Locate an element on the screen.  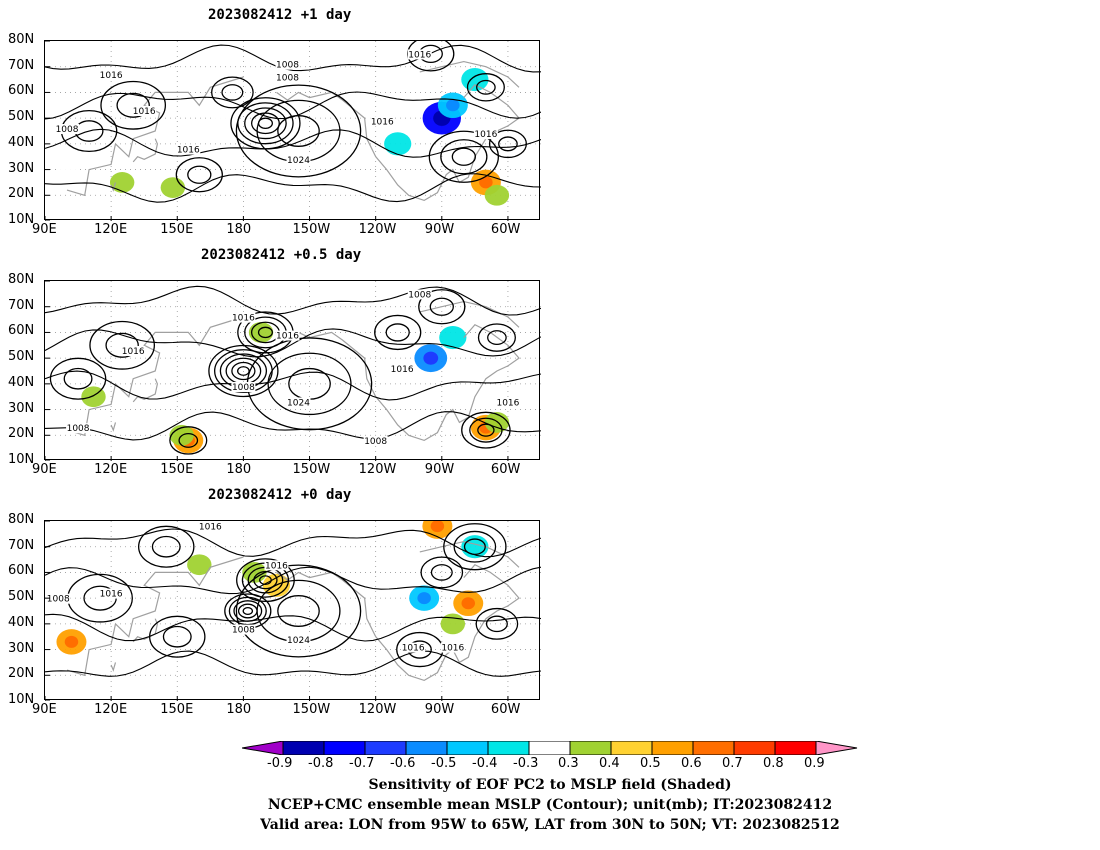
panel-3-title: 2023082412 +0 day is located at coordinates (280, 495).